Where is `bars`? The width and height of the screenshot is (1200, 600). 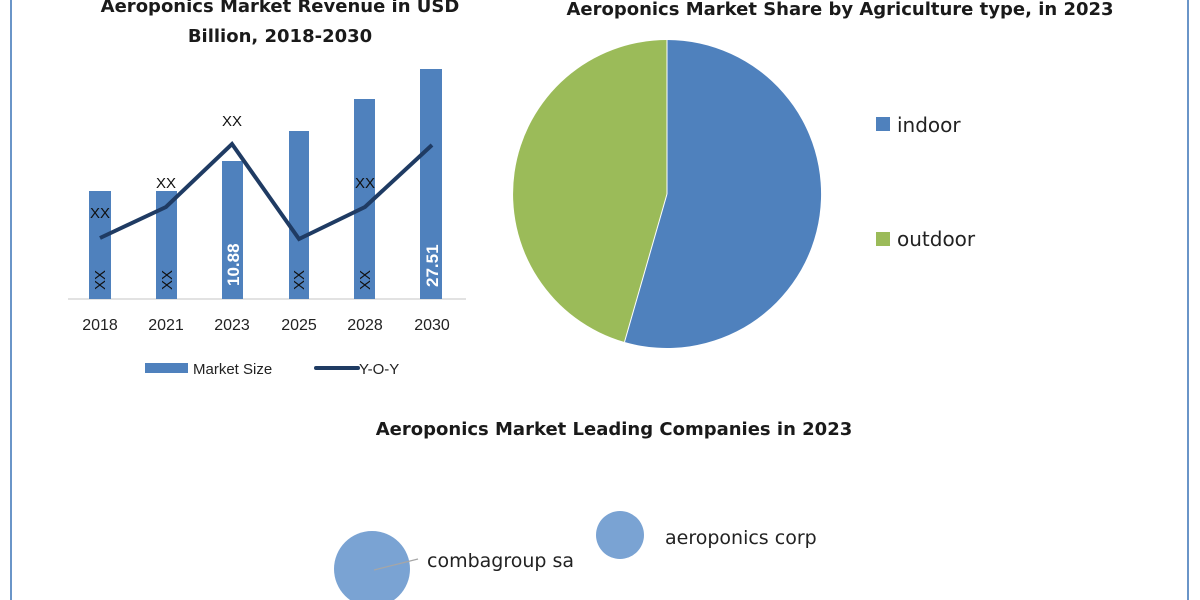
bars is located at coordinates (265, 184).